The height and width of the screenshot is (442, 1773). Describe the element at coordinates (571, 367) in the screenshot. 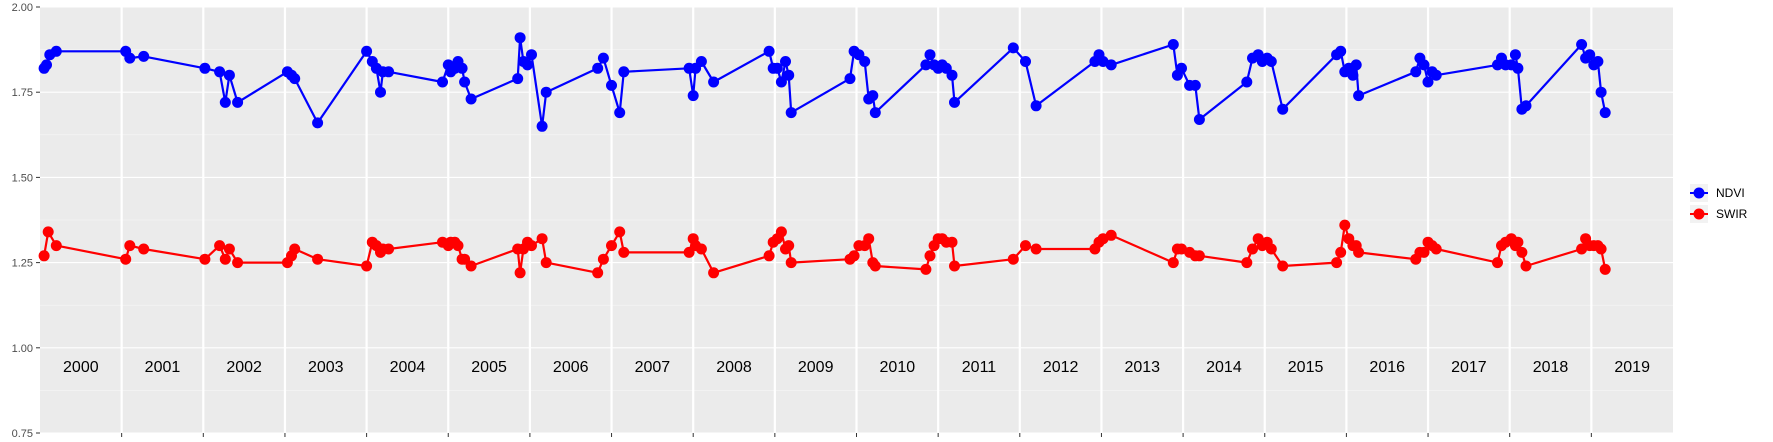

I see `year-label: 2006` at that location.